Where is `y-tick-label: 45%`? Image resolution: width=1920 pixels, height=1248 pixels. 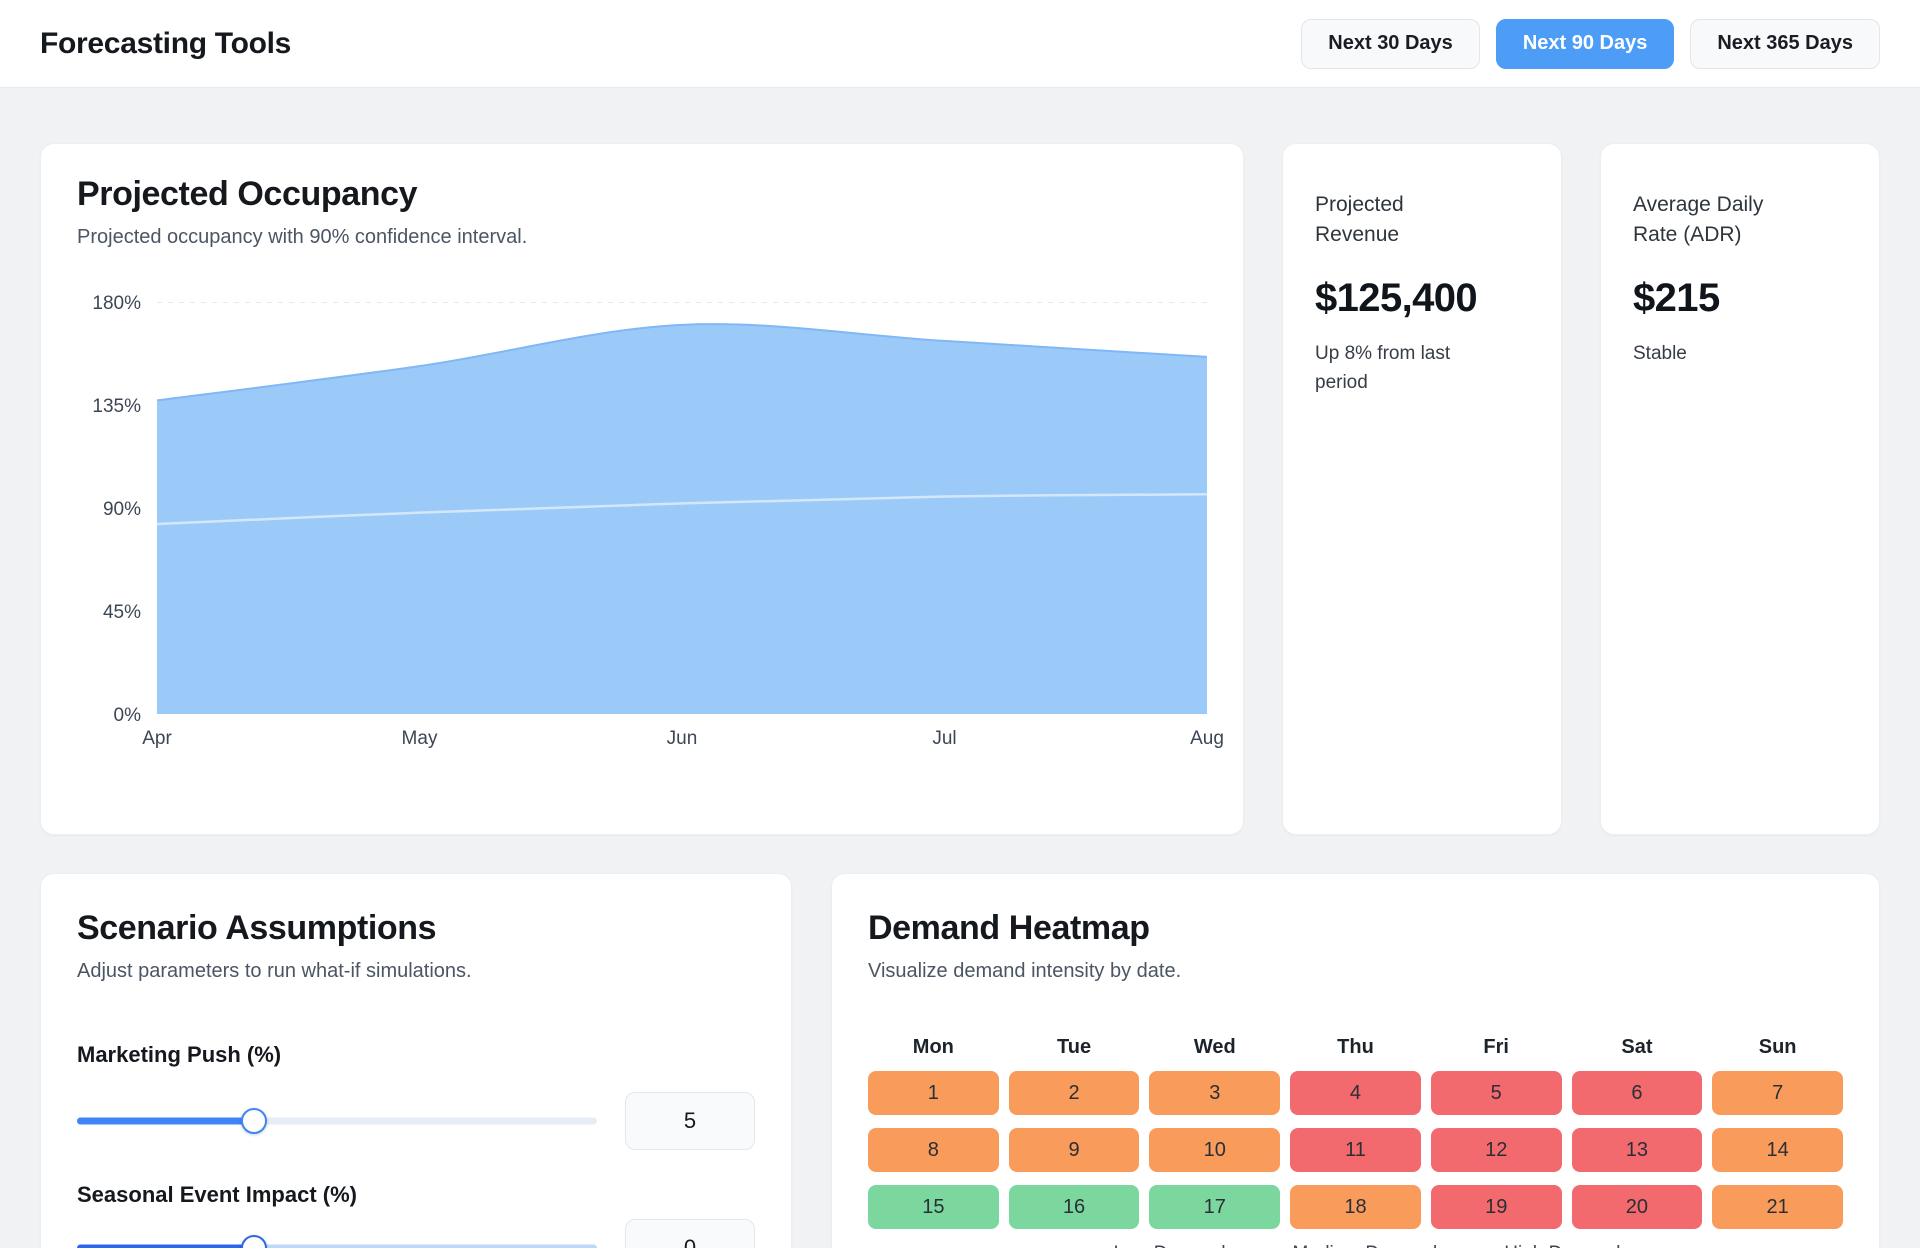
y-tick-label: 45% is located at coordinates (121, 612).